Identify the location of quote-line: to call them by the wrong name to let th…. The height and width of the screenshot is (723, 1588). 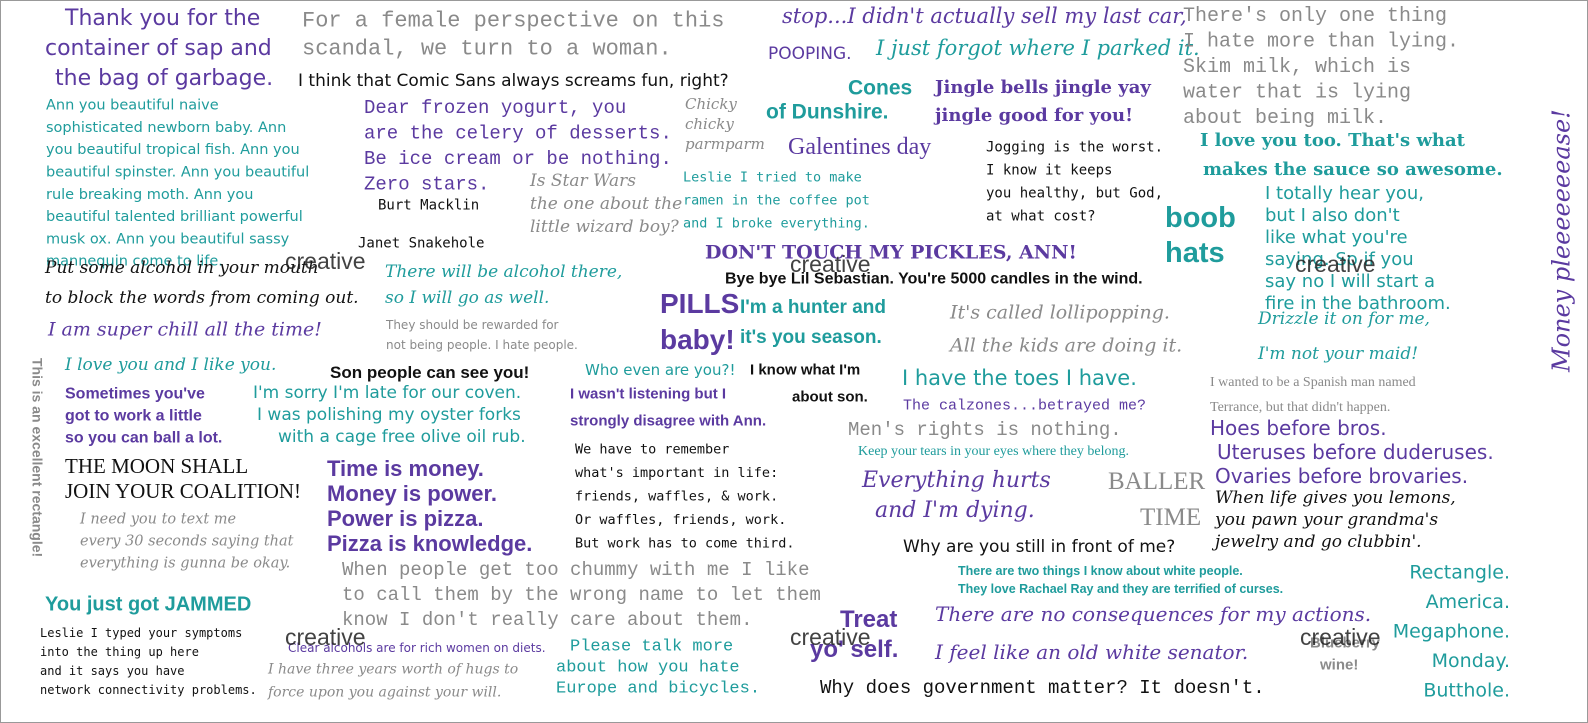
(581, 595).